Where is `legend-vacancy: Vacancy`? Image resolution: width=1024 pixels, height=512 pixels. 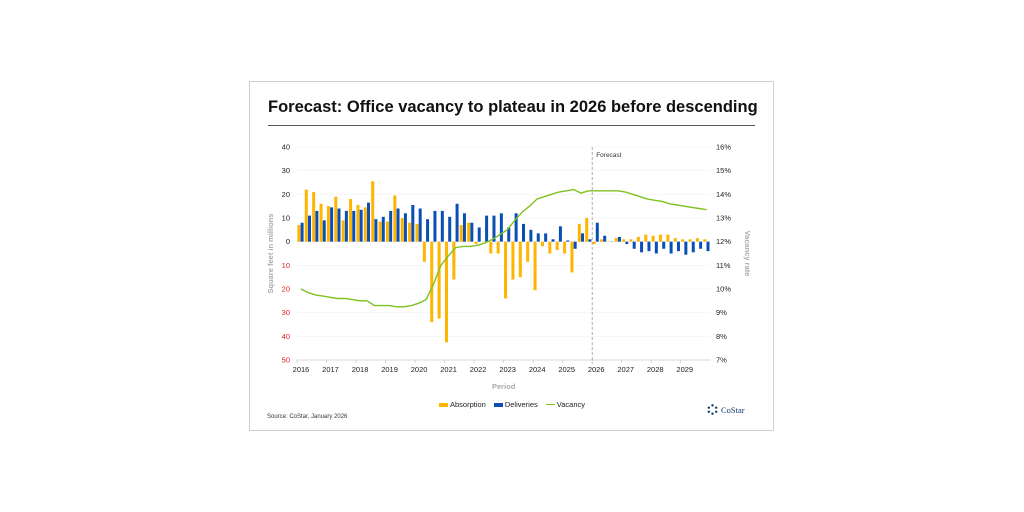
legend-vacancy: Vacancy is located at coordinates (565, 404).